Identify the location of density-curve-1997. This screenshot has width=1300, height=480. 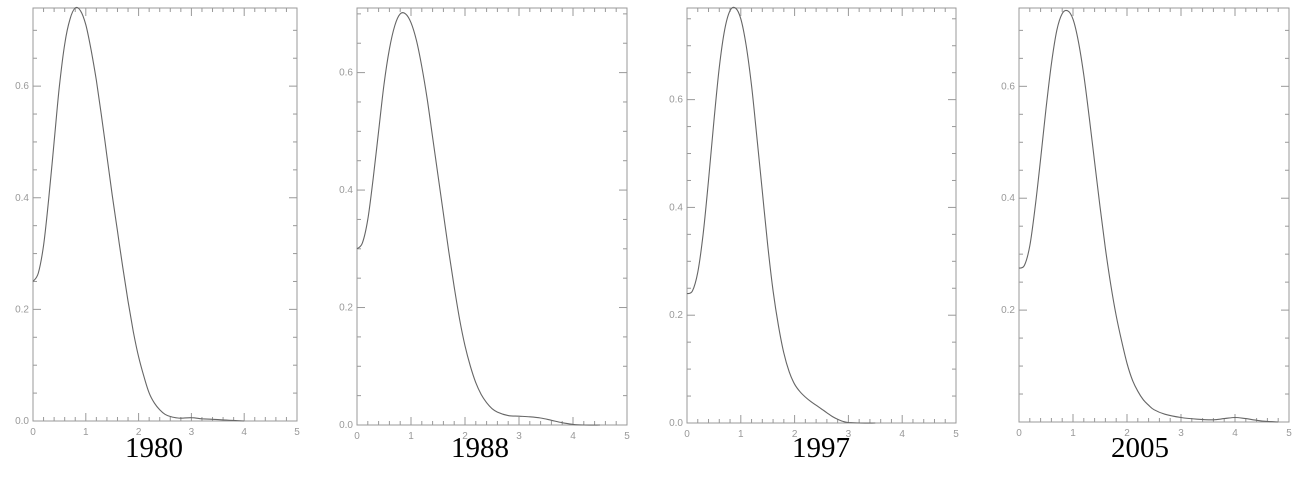
(781, 215).